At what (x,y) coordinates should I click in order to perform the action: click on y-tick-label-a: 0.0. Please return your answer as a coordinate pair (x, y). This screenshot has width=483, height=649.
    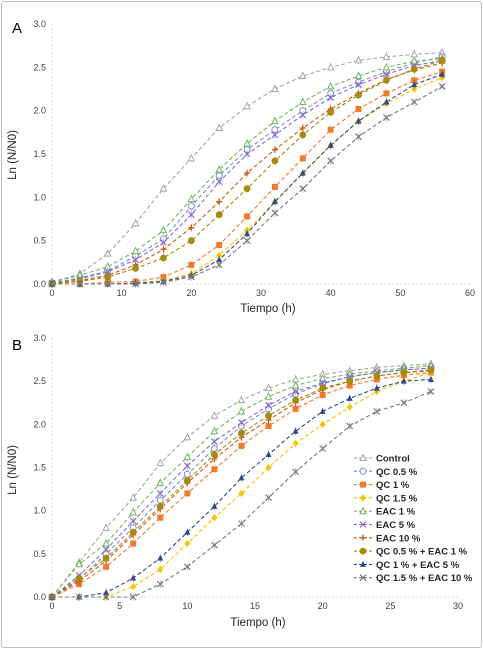
    Looking at the image, I should click on (39, 284).